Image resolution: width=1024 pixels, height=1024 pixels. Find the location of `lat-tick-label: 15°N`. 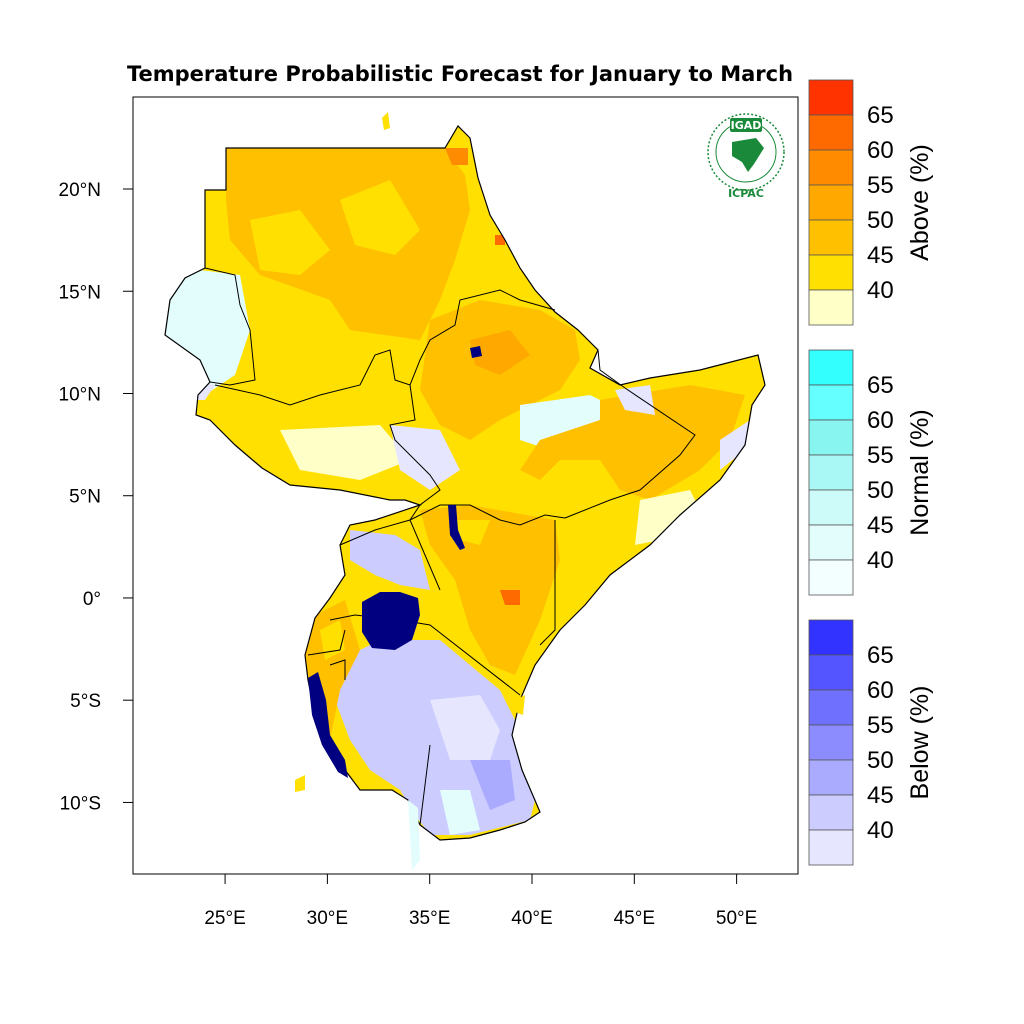

lat-tick-label: 15°N is located at coordinates (80, 292).